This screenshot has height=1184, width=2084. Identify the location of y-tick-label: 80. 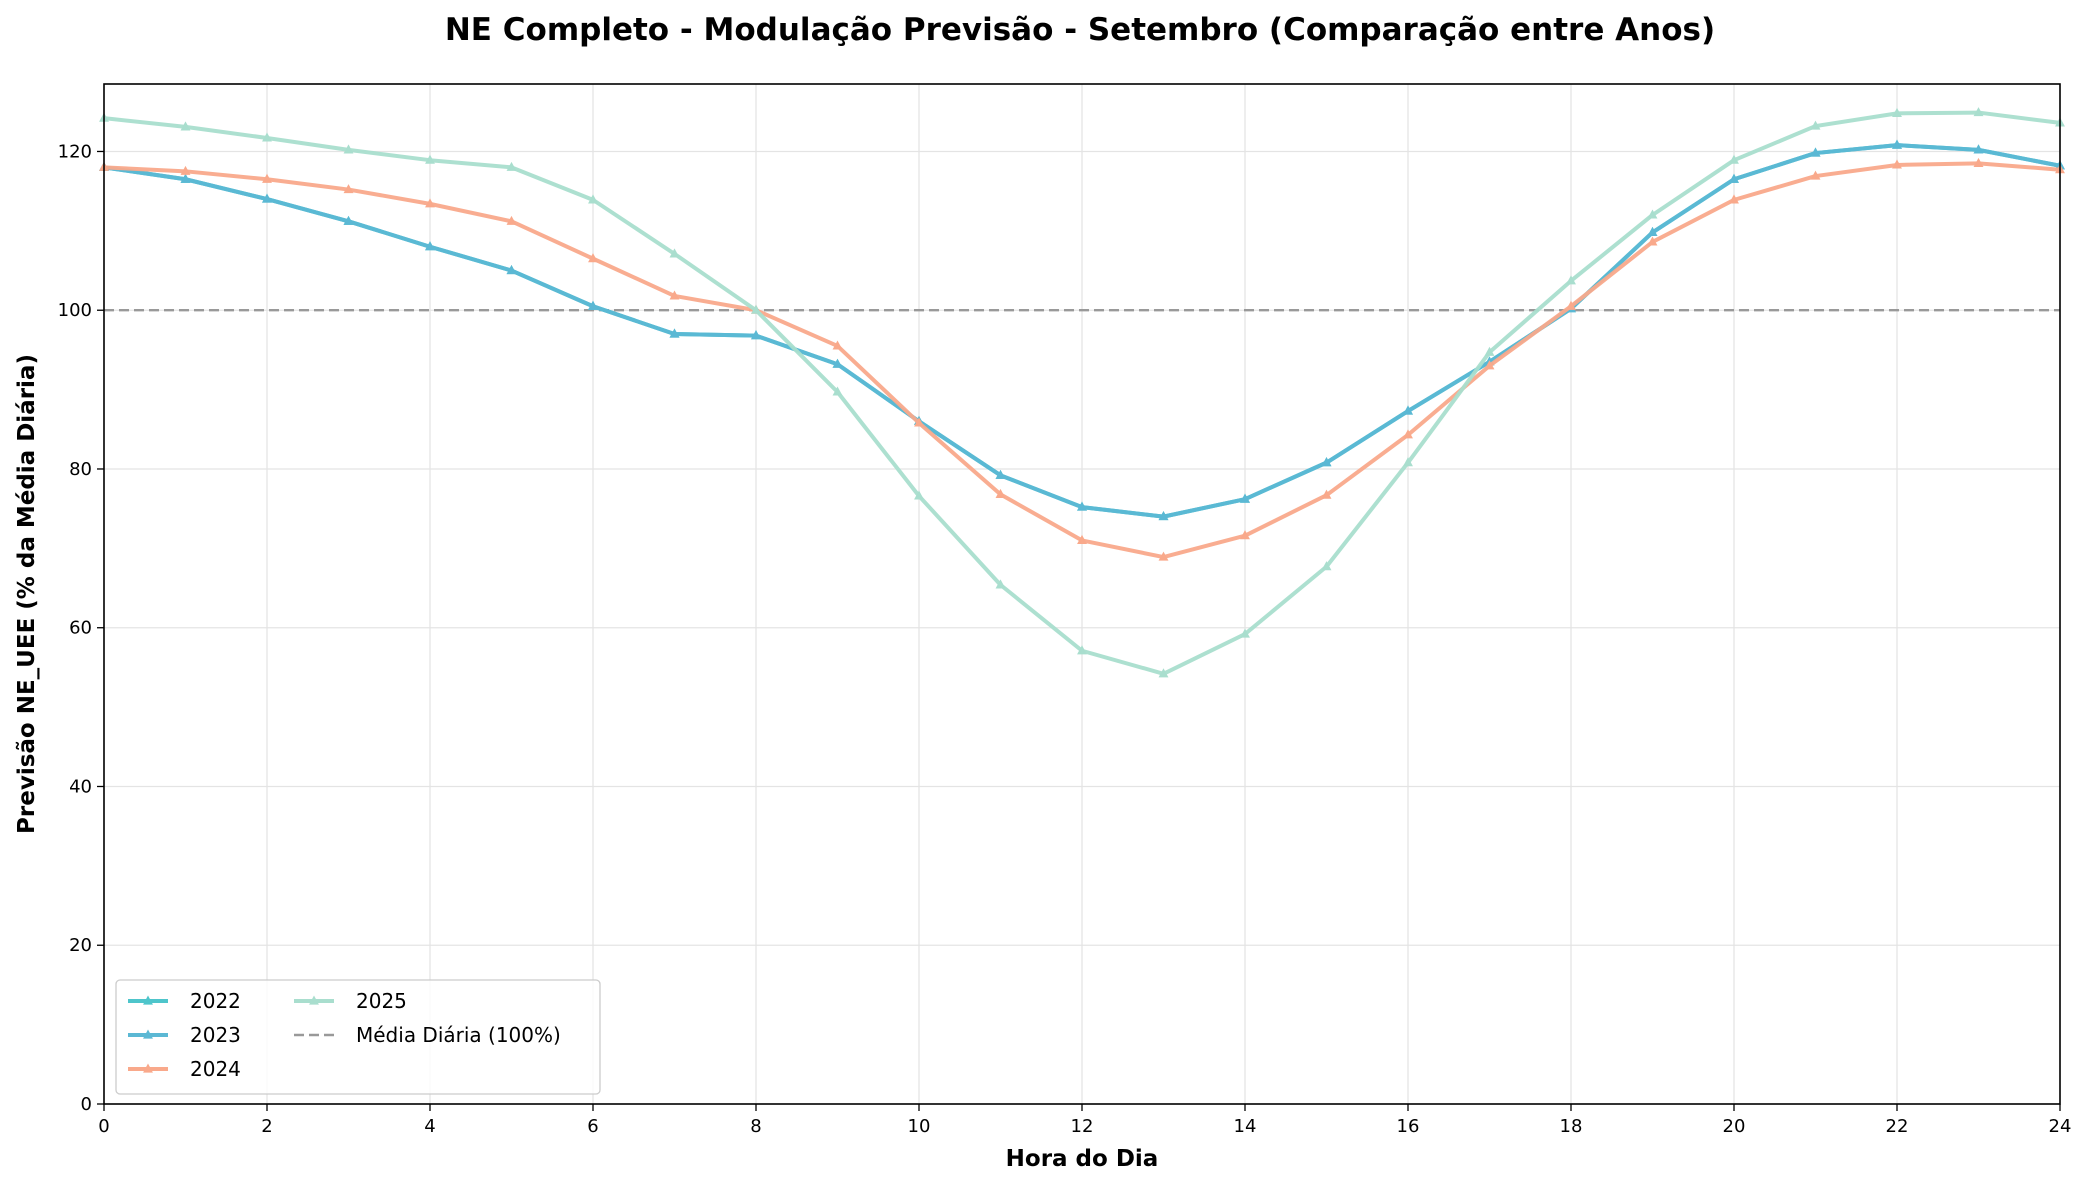
(80, 469).